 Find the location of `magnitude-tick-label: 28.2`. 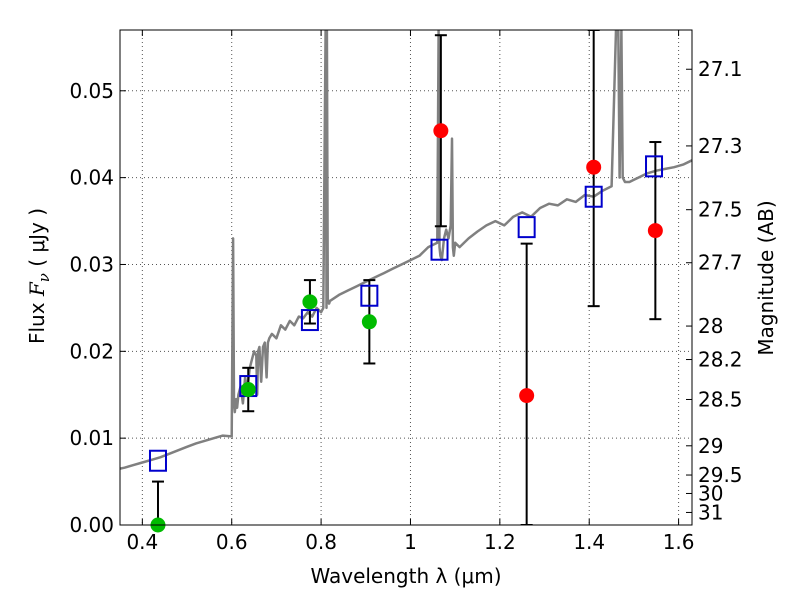

magnitude-tick-label: 28.2 is located at coordinates (720, 360).